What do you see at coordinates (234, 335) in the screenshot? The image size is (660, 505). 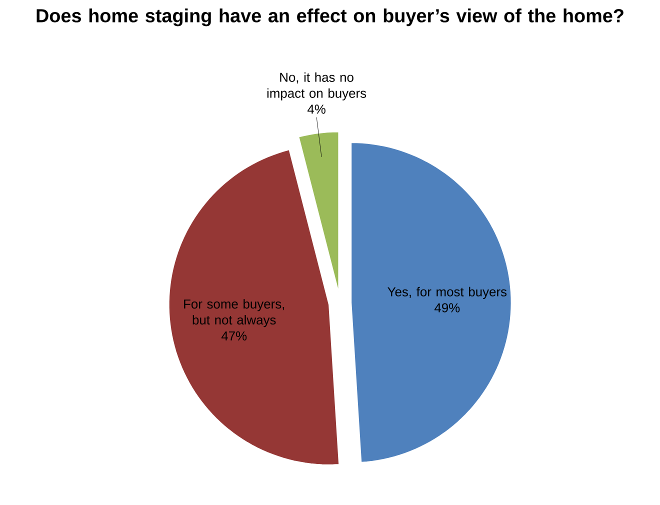 I see `data-label: 47%` at bounding box center [234, 335].